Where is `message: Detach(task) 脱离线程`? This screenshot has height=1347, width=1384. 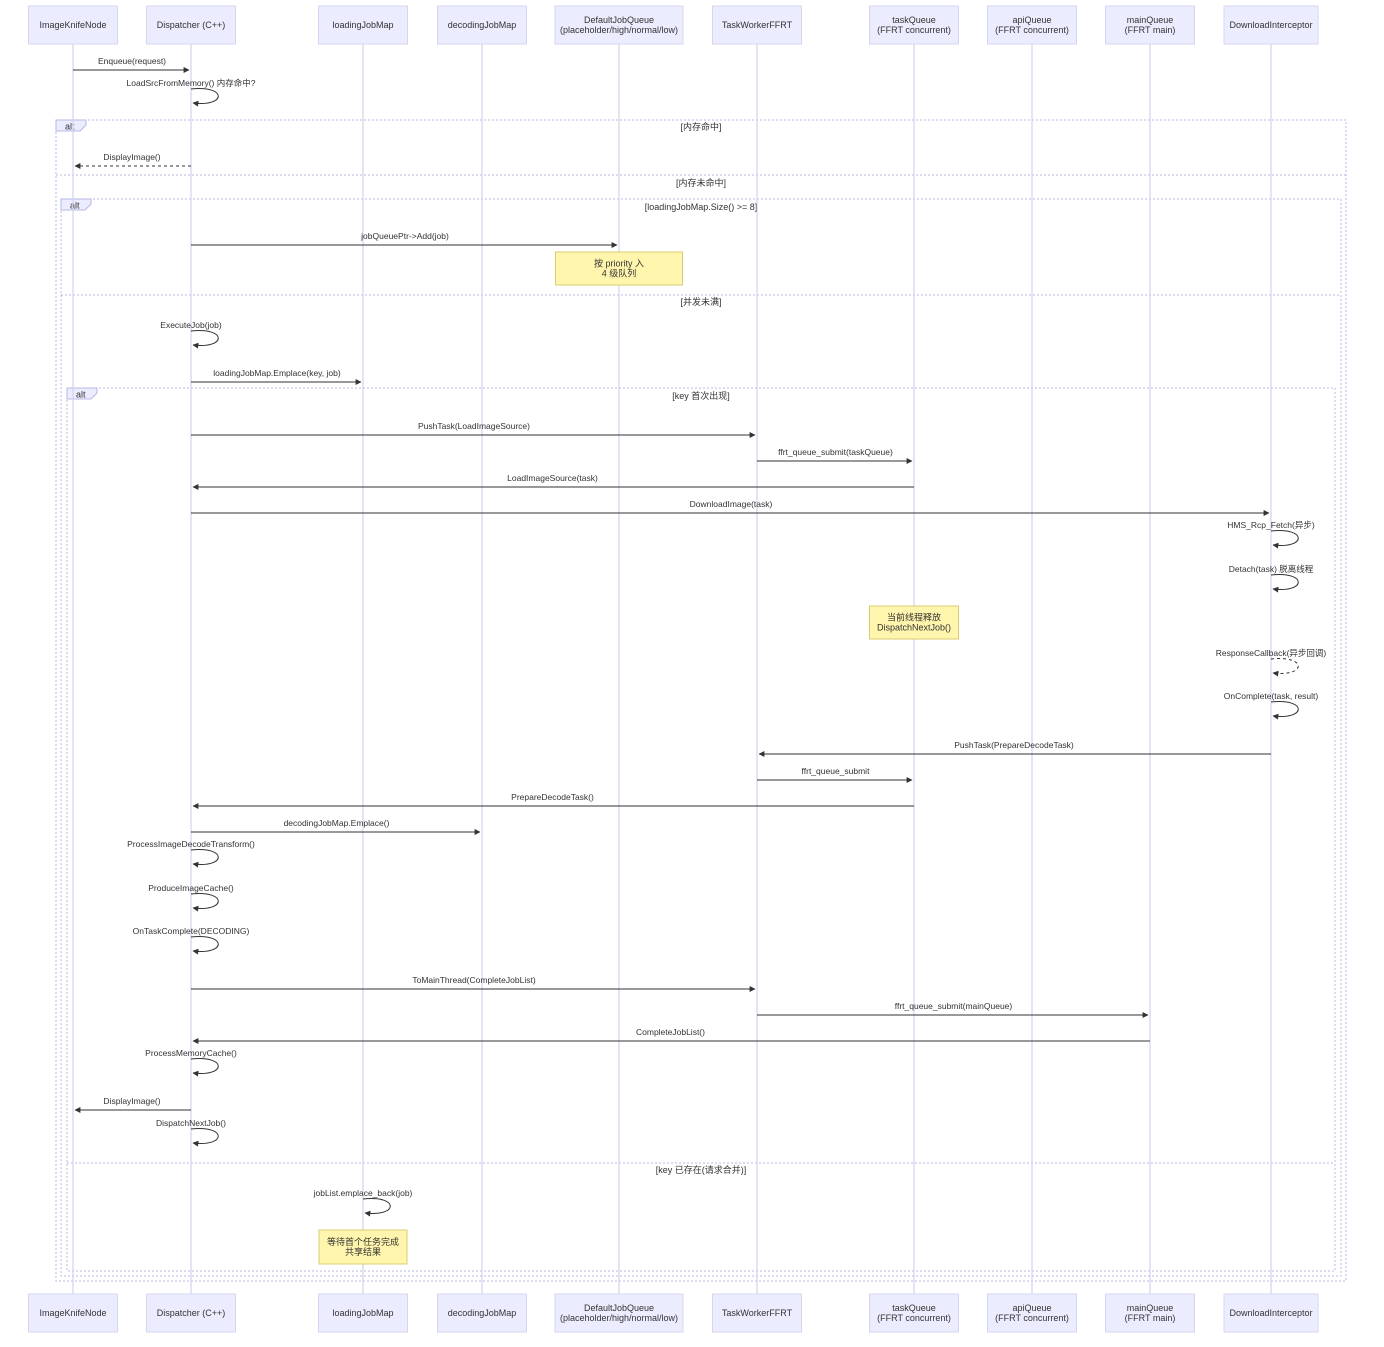 message: Detach(task) 脱离线程 is located at coordinates (1271, 578).